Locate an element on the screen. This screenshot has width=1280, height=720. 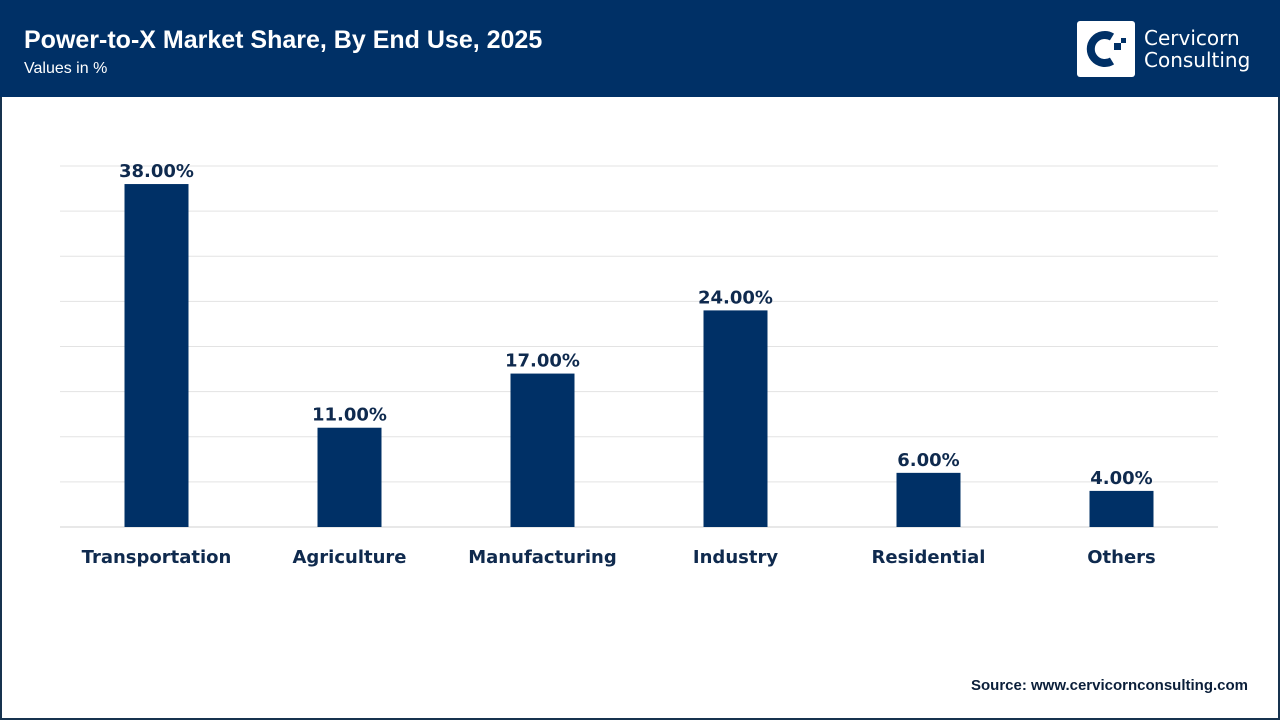
cervicorn-logo: Cervicorn Consulting is located at coordinates (1163, 49).